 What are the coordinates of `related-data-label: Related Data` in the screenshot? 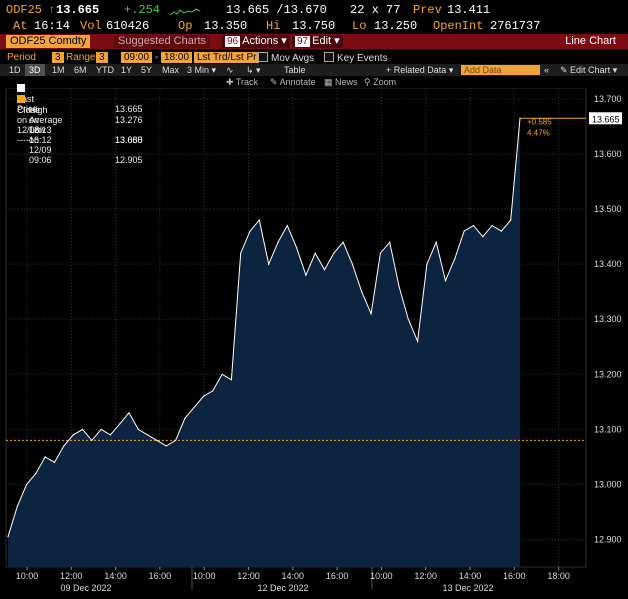 It's located at (420, 70).